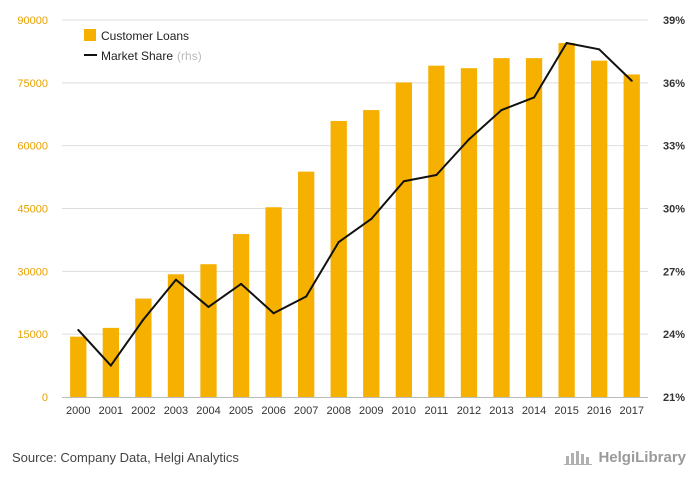 Image resolution: width=700 pixels, height=483 pixels. Describe the element at coordinates (566, 43) in the screenshot. I see `market-share-point-2015` at that location.